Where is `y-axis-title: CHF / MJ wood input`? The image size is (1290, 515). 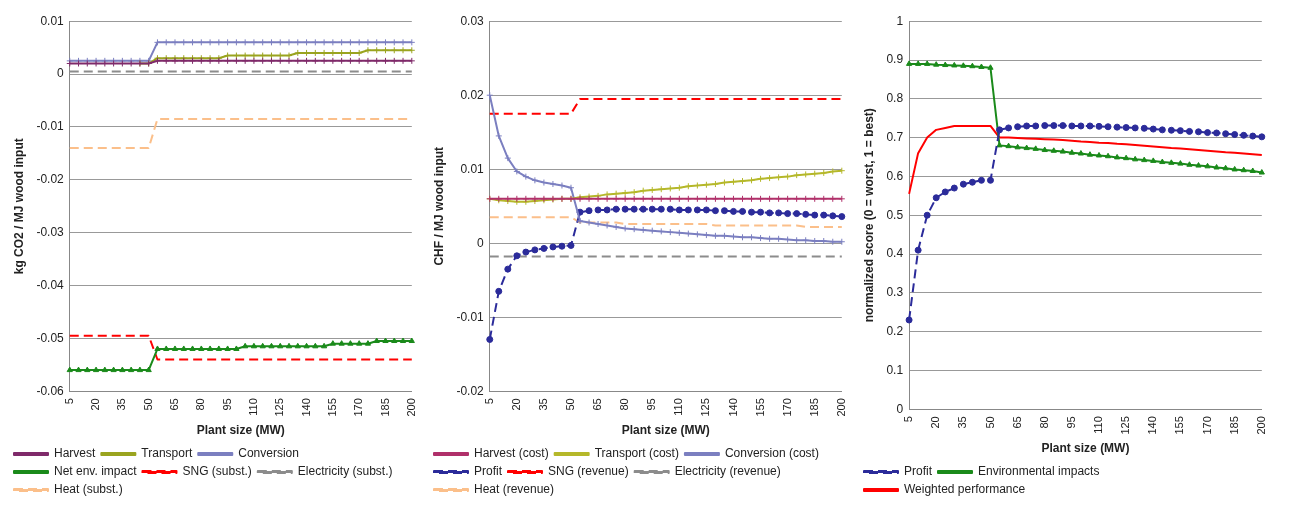 y-axis-title: CHF / MJ wood input is located at coordinates (438, 206).